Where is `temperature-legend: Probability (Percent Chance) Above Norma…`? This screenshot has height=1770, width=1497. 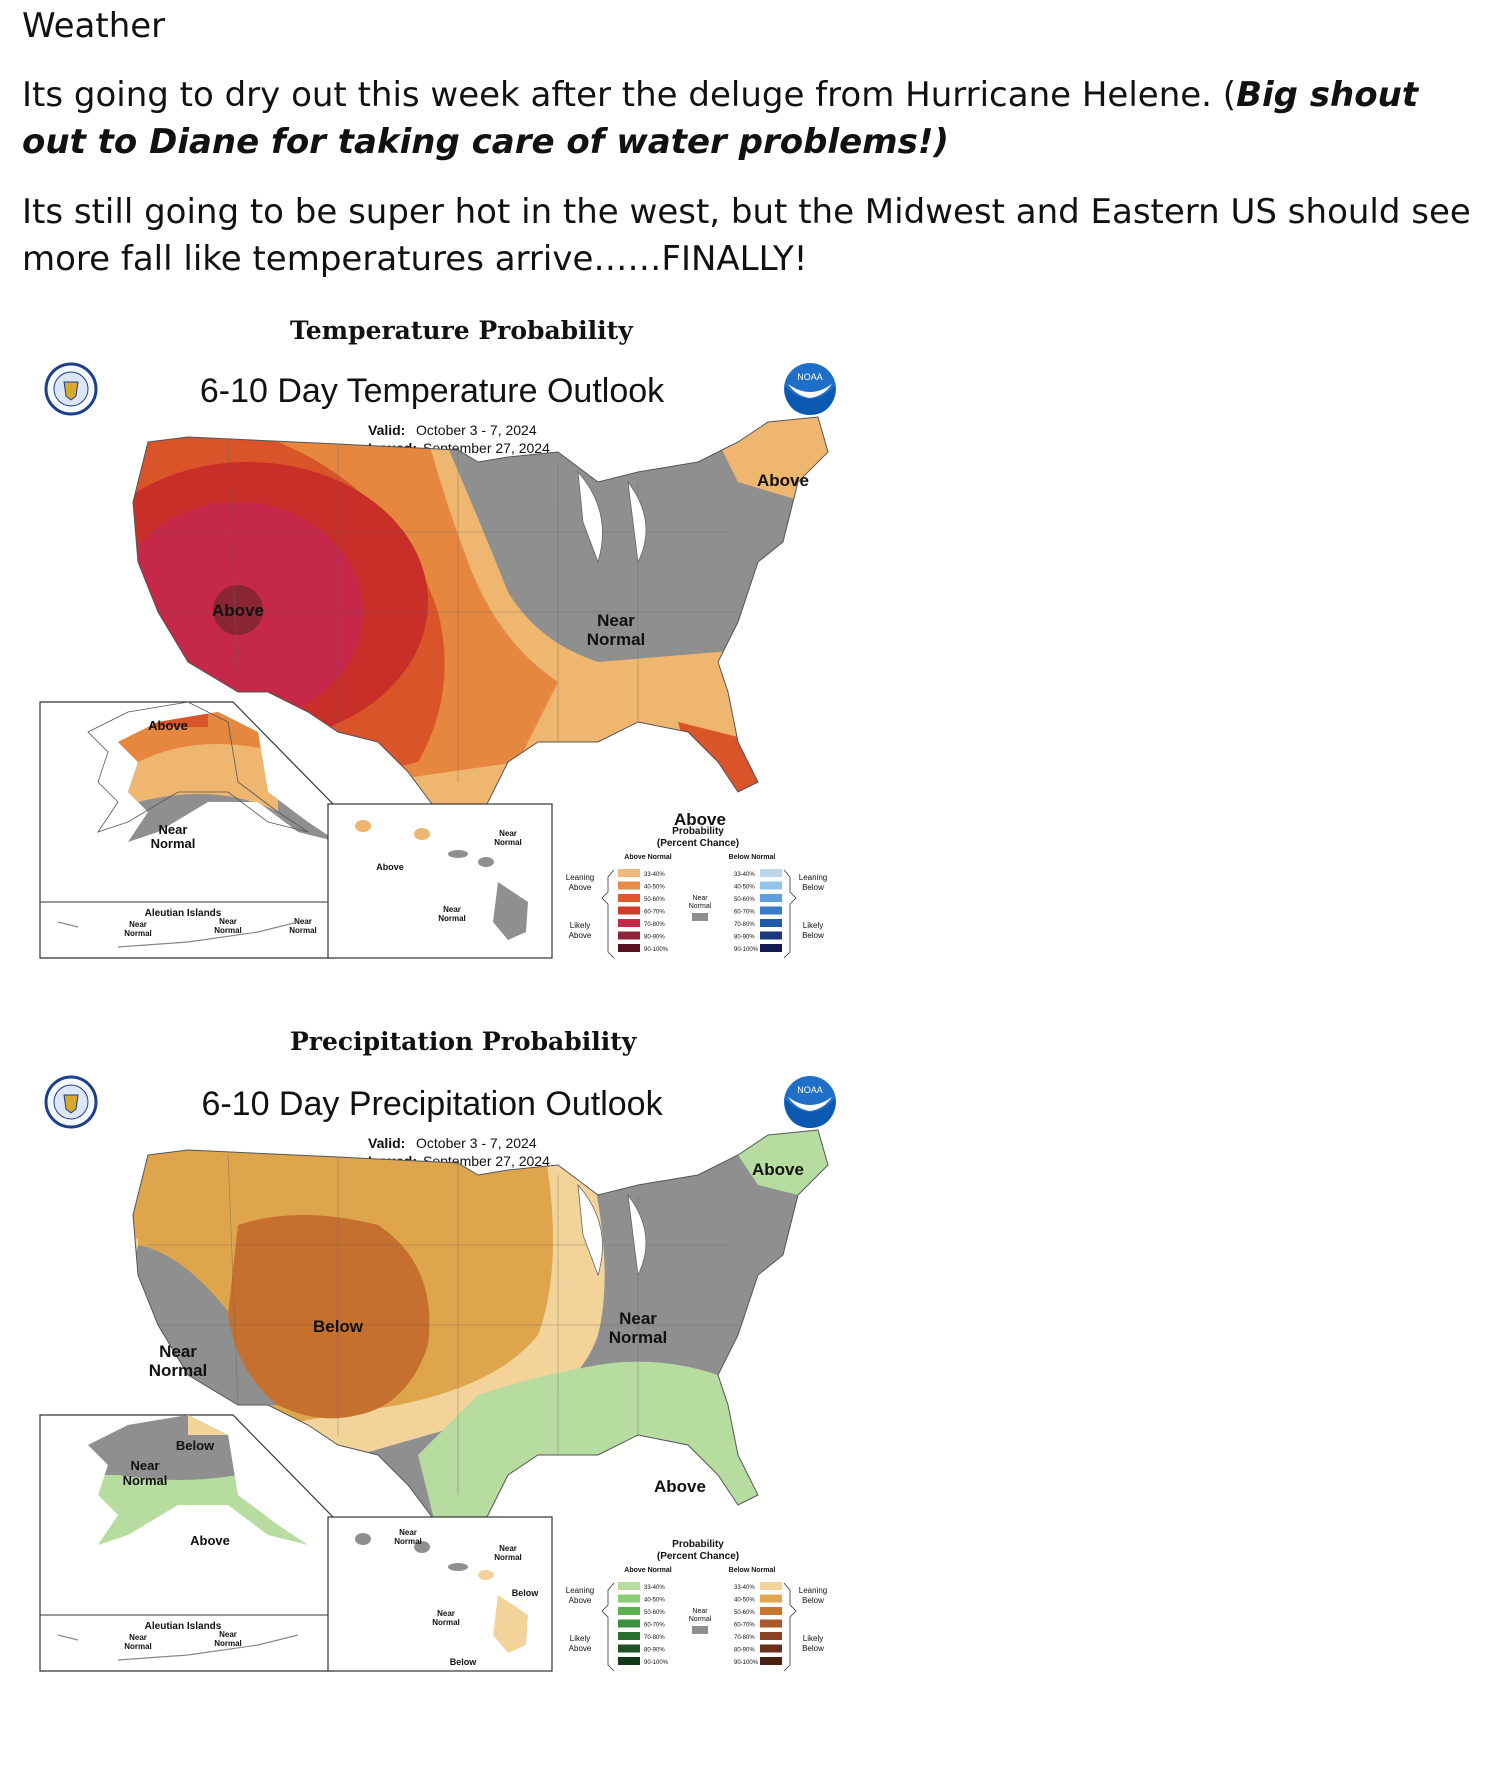
temperature-legend: Probability (Percent Chance) Above Norma… is located at coordinates (696, 892).